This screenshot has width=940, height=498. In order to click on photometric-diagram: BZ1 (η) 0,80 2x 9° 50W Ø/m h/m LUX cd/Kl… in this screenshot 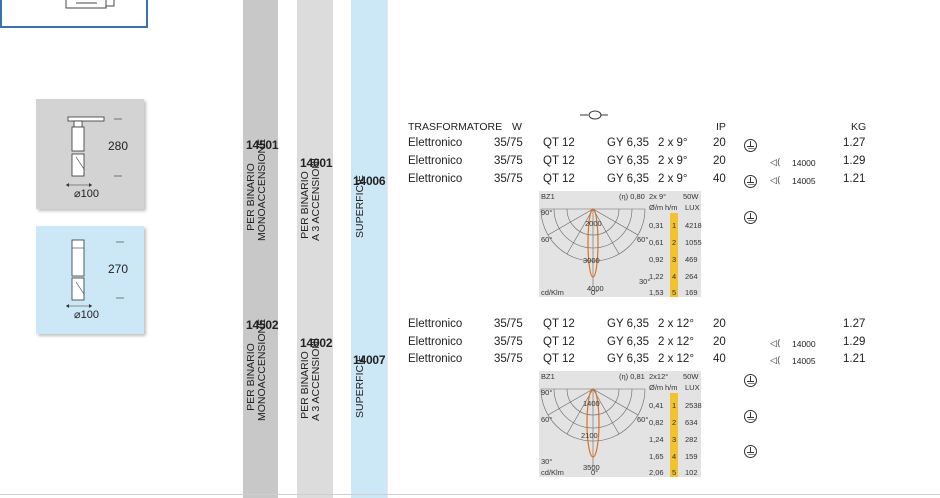, I will do `click(620, 244)`.